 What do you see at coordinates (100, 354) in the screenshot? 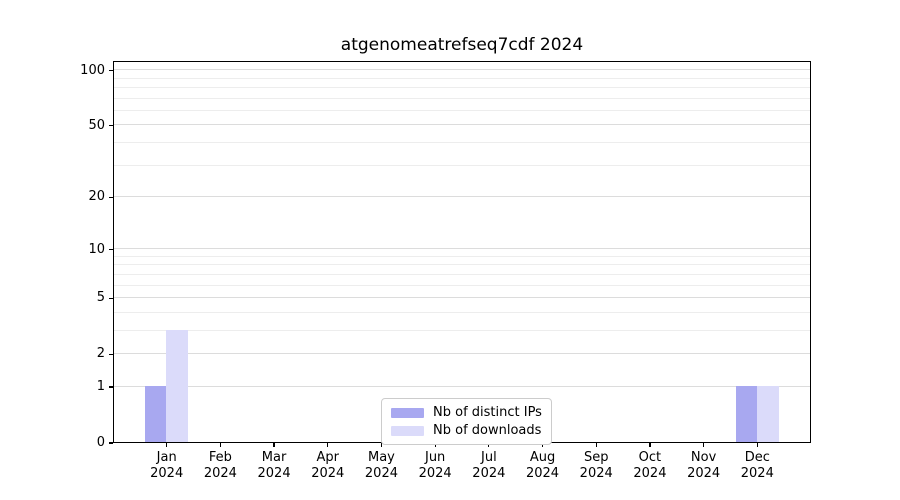
I see `y-tick-label: 2` at bounding box center [100, 354].